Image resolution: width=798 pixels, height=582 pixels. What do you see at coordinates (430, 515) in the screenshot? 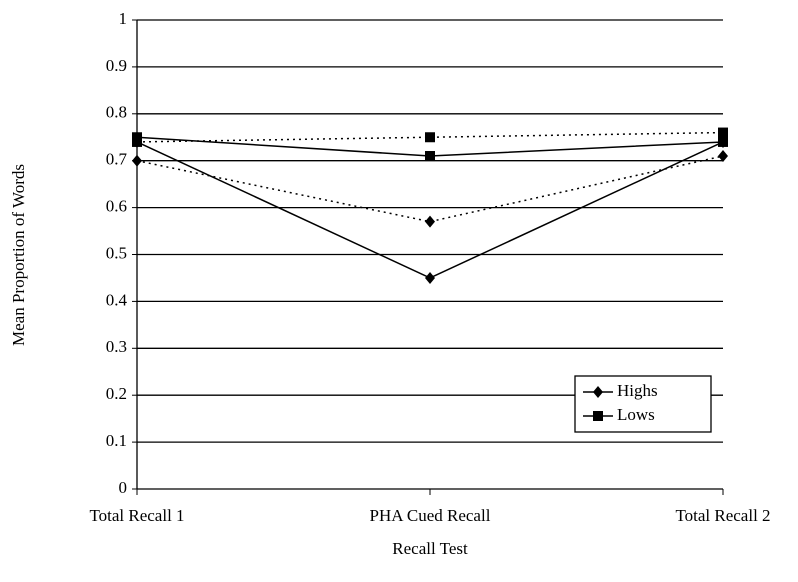
I see `x-tick-label: PHA Cued Recall` at bounding box center [430, 515].